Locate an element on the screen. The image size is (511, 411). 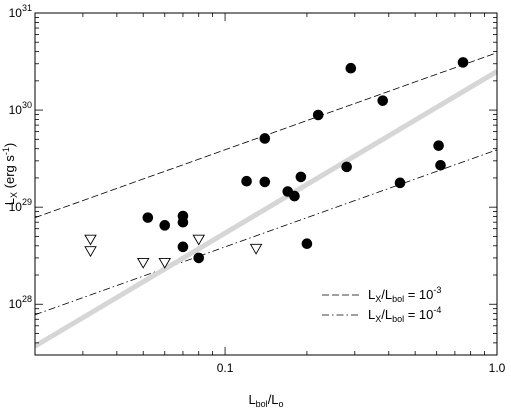
legend-label: LX/Lbol = 10-3 is located at coordinates (404, 294).